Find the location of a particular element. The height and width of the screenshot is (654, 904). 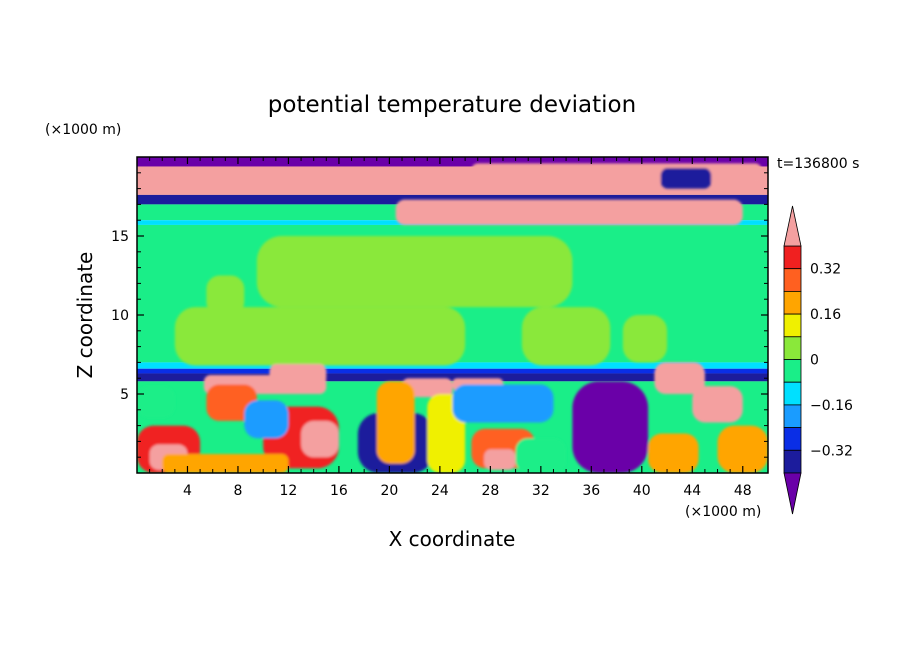

x-tick-label: 28 is located at coordinates (490, 491).